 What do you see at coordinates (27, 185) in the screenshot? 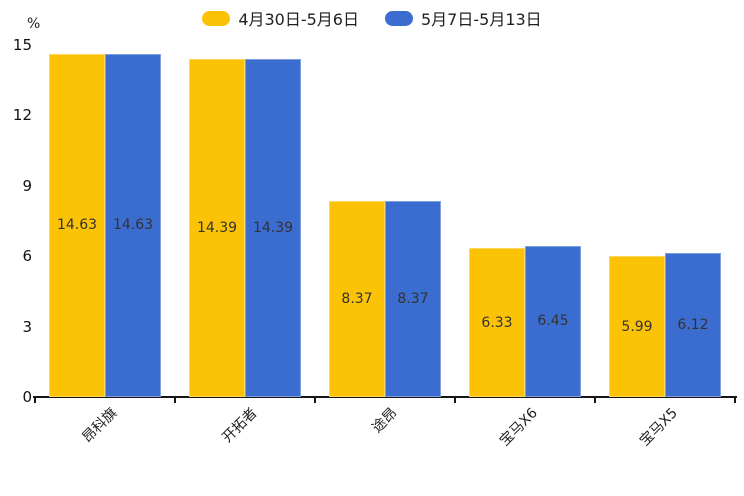
I see `y-tick-label: 9` at bounding box center [27, 185].